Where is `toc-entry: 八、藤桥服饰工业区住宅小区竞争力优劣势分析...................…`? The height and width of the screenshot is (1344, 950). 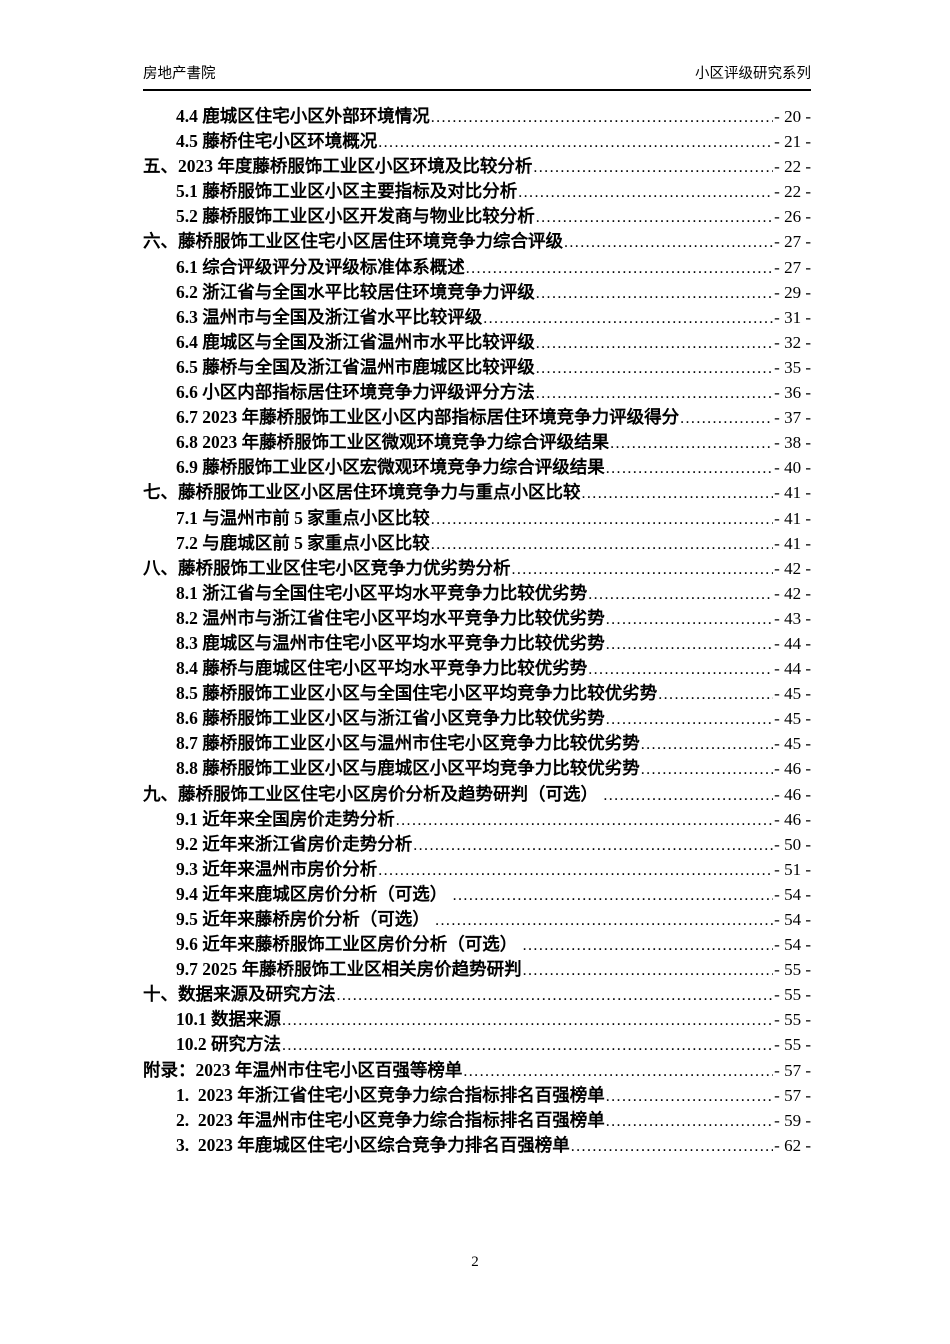 toc-entry: 八、藤桥服饰工业区住宅小区竞争力优劣势分析...................… is located at coordinates (477, 568).